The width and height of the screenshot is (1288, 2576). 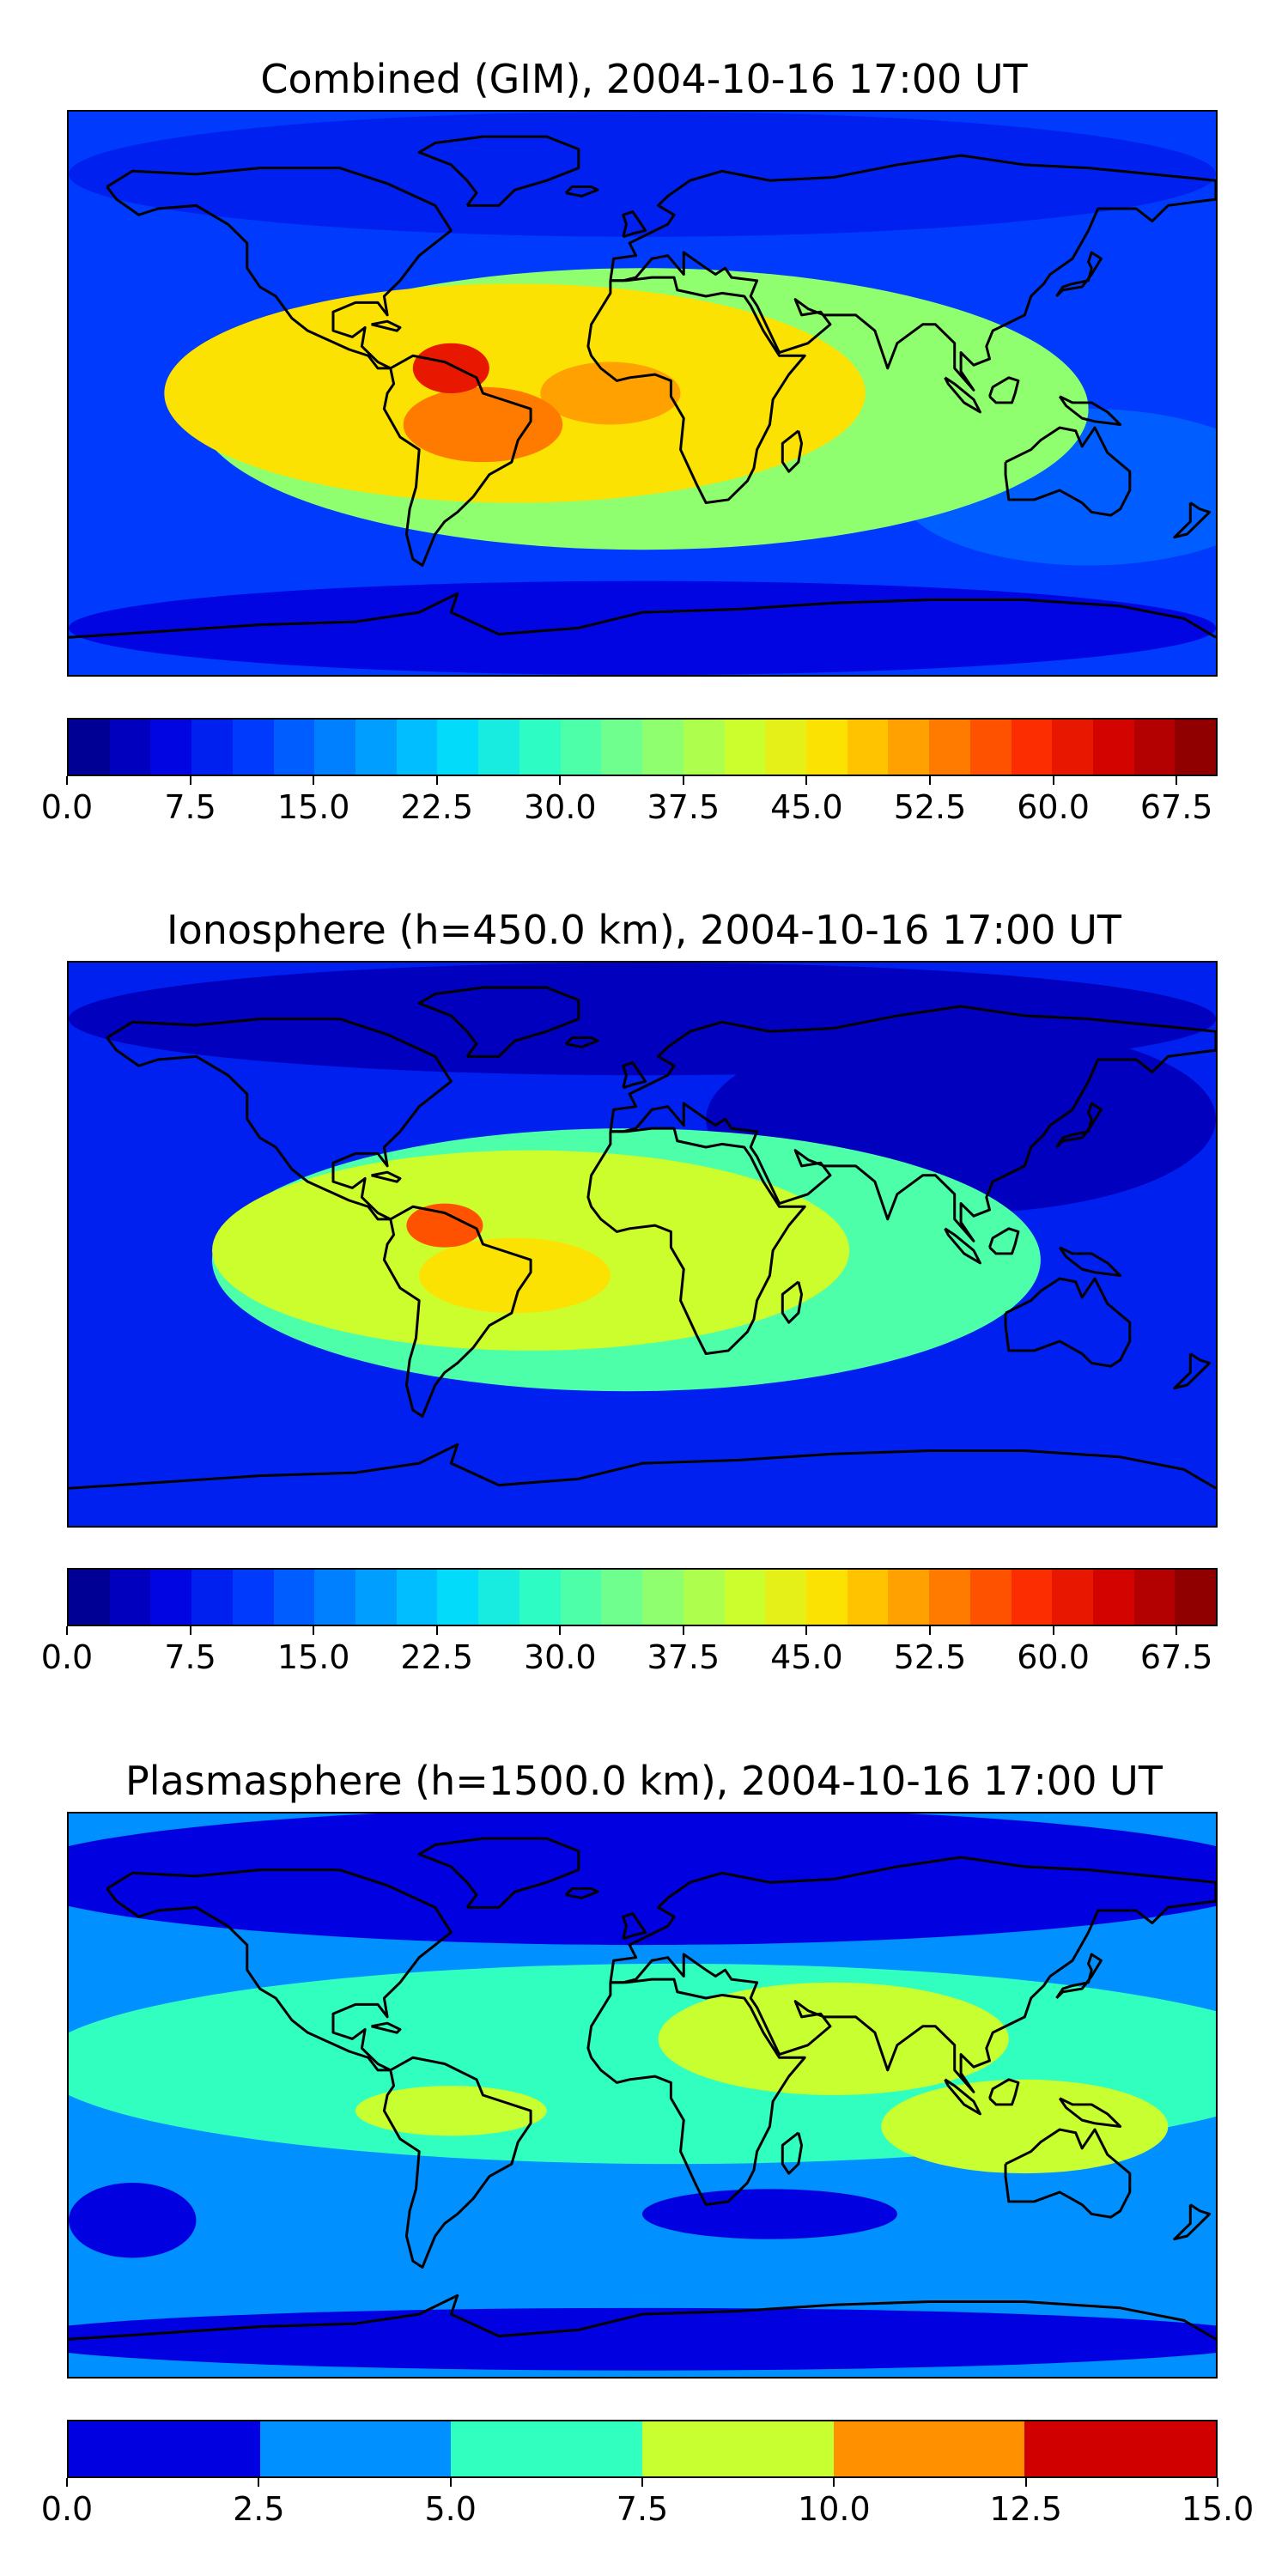 I want to click on colorbar-tick-label: 10.0, so click(x=834, y=2509).